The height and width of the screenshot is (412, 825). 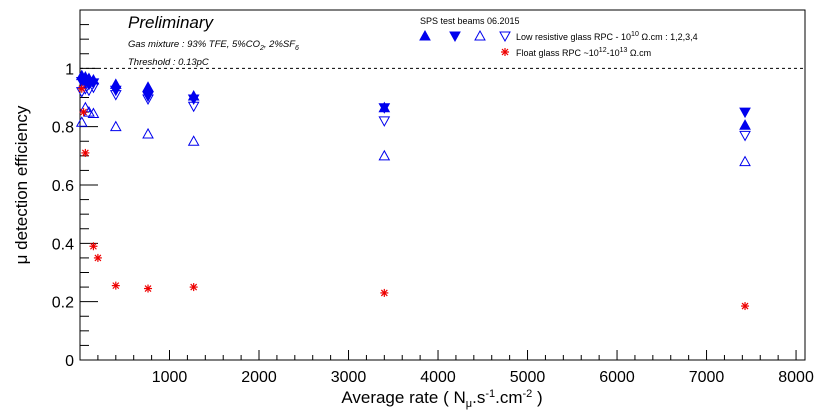 I want to click on x-axis-title: Average rate ( Nμ.s-1.cm-2 ), so click(x=441, y=399).